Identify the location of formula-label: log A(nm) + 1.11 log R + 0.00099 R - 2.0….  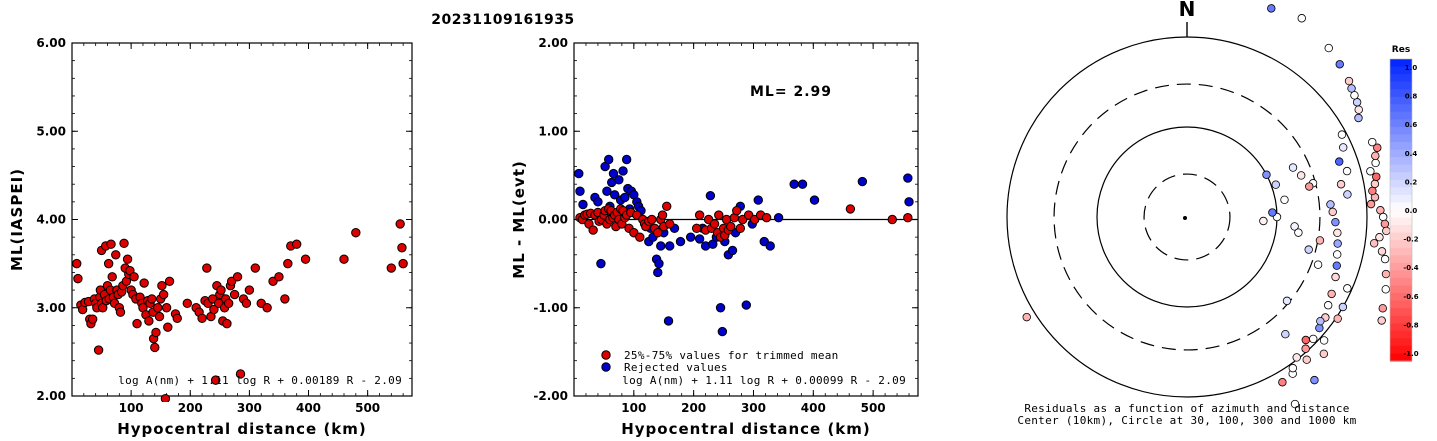
(764, 380).